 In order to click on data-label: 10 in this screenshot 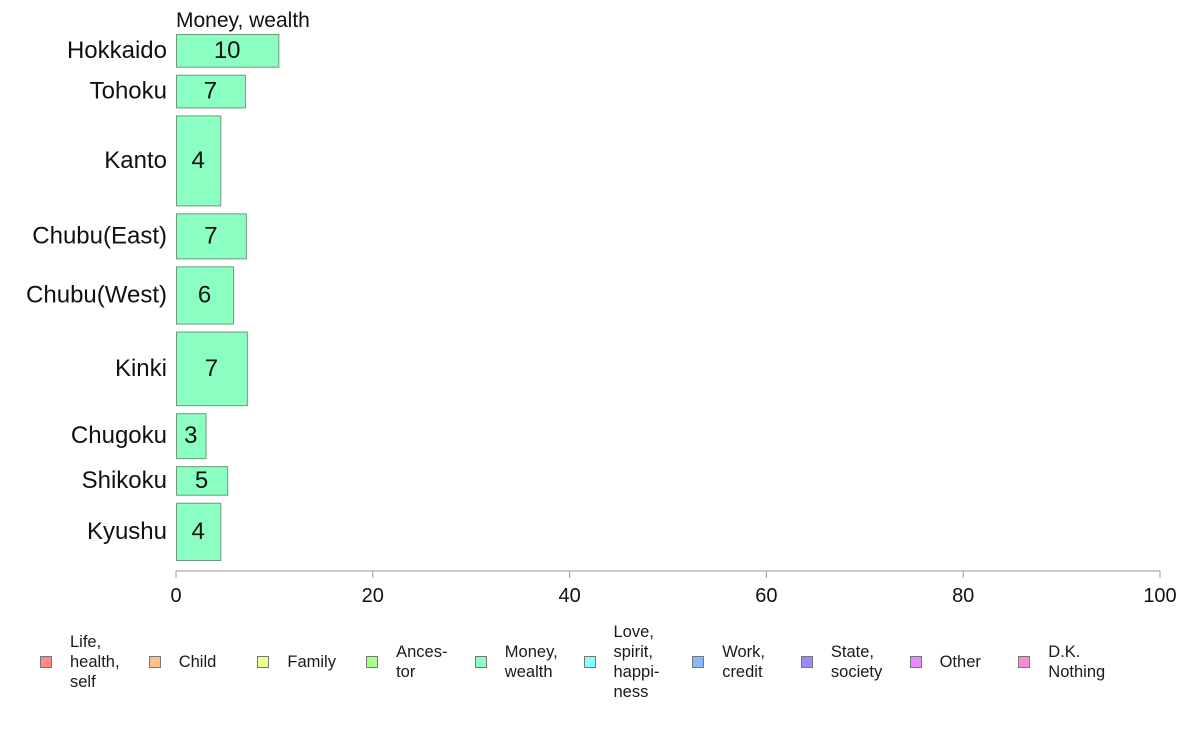, I will do `click(227, 50)`.